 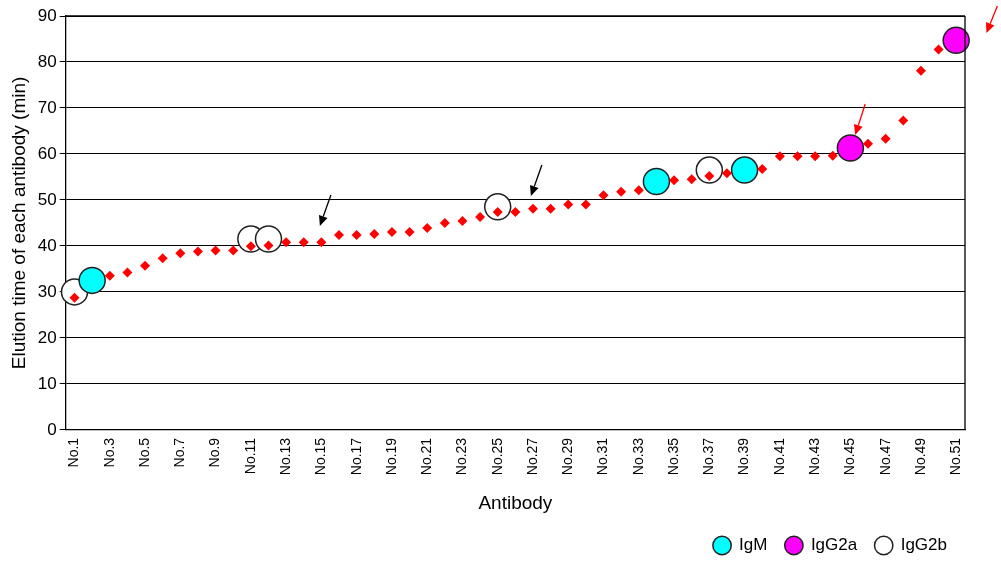 What do you see at coordinates (355, 456) in the screenshot?
I see `x-tick-label: No.17` at bounding box center [355, 456].